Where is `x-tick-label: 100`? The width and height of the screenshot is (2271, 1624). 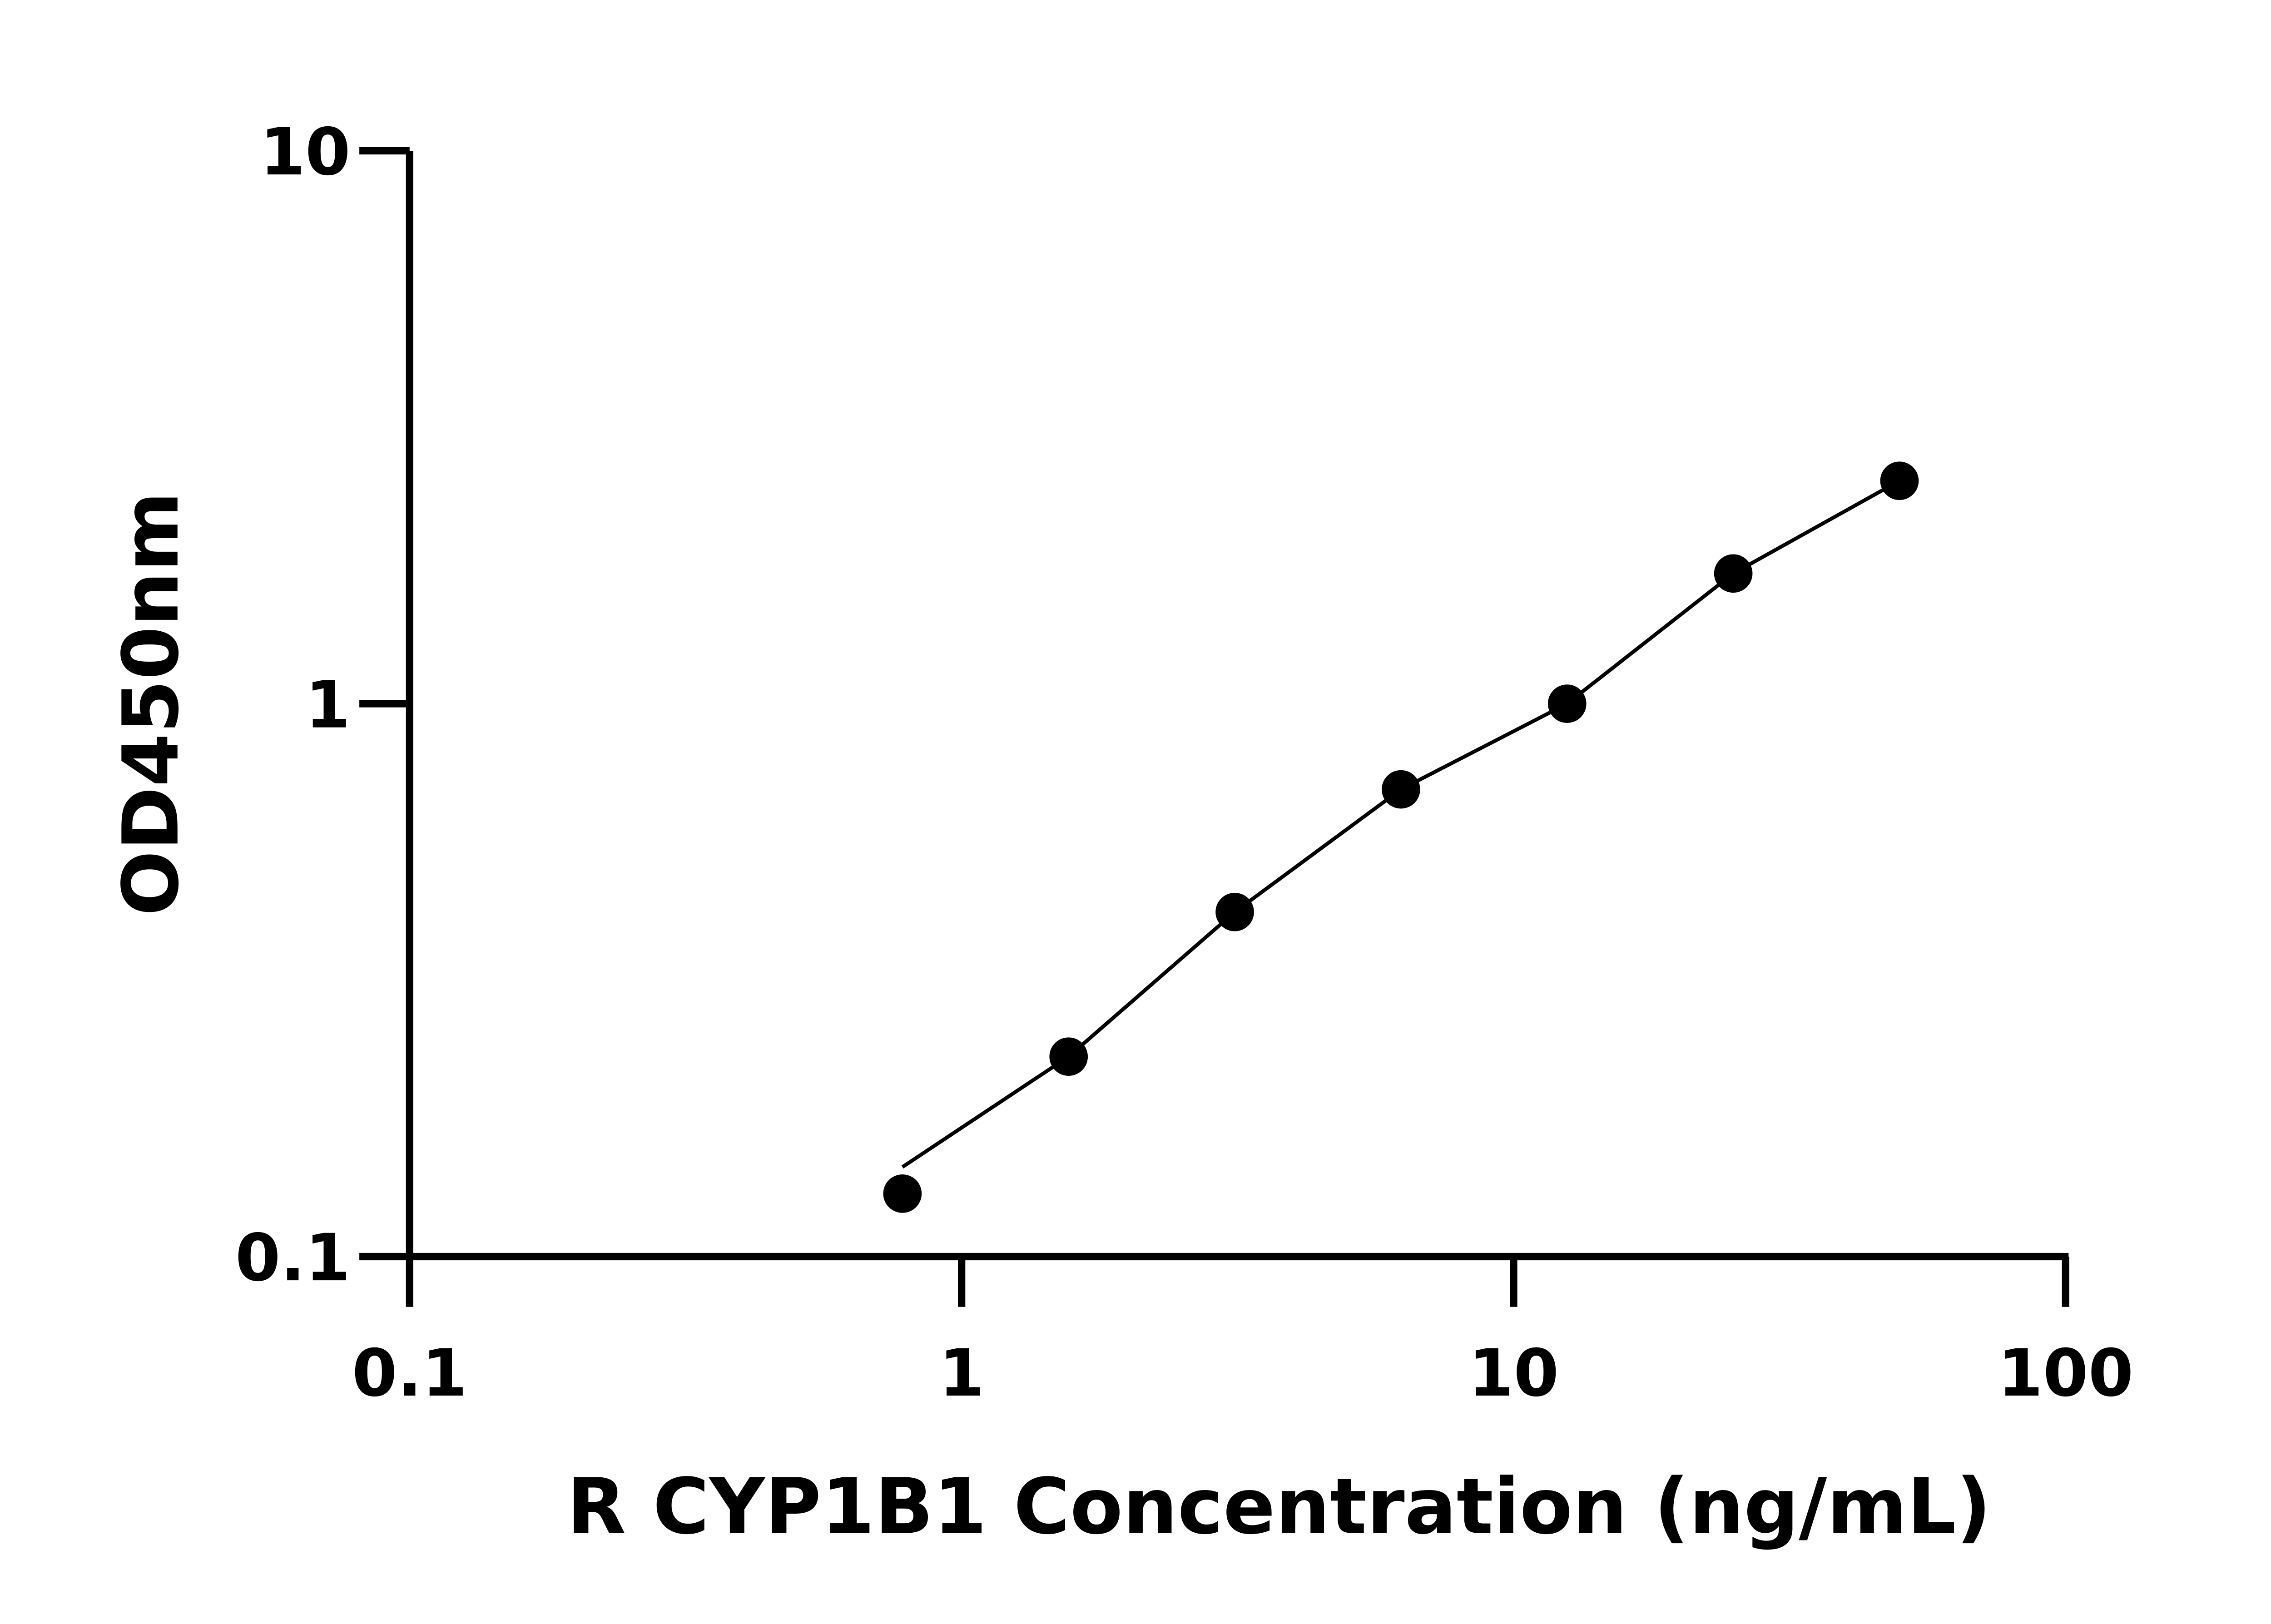 x-tick-label: 100 is located at coordinates (2065, 1373).